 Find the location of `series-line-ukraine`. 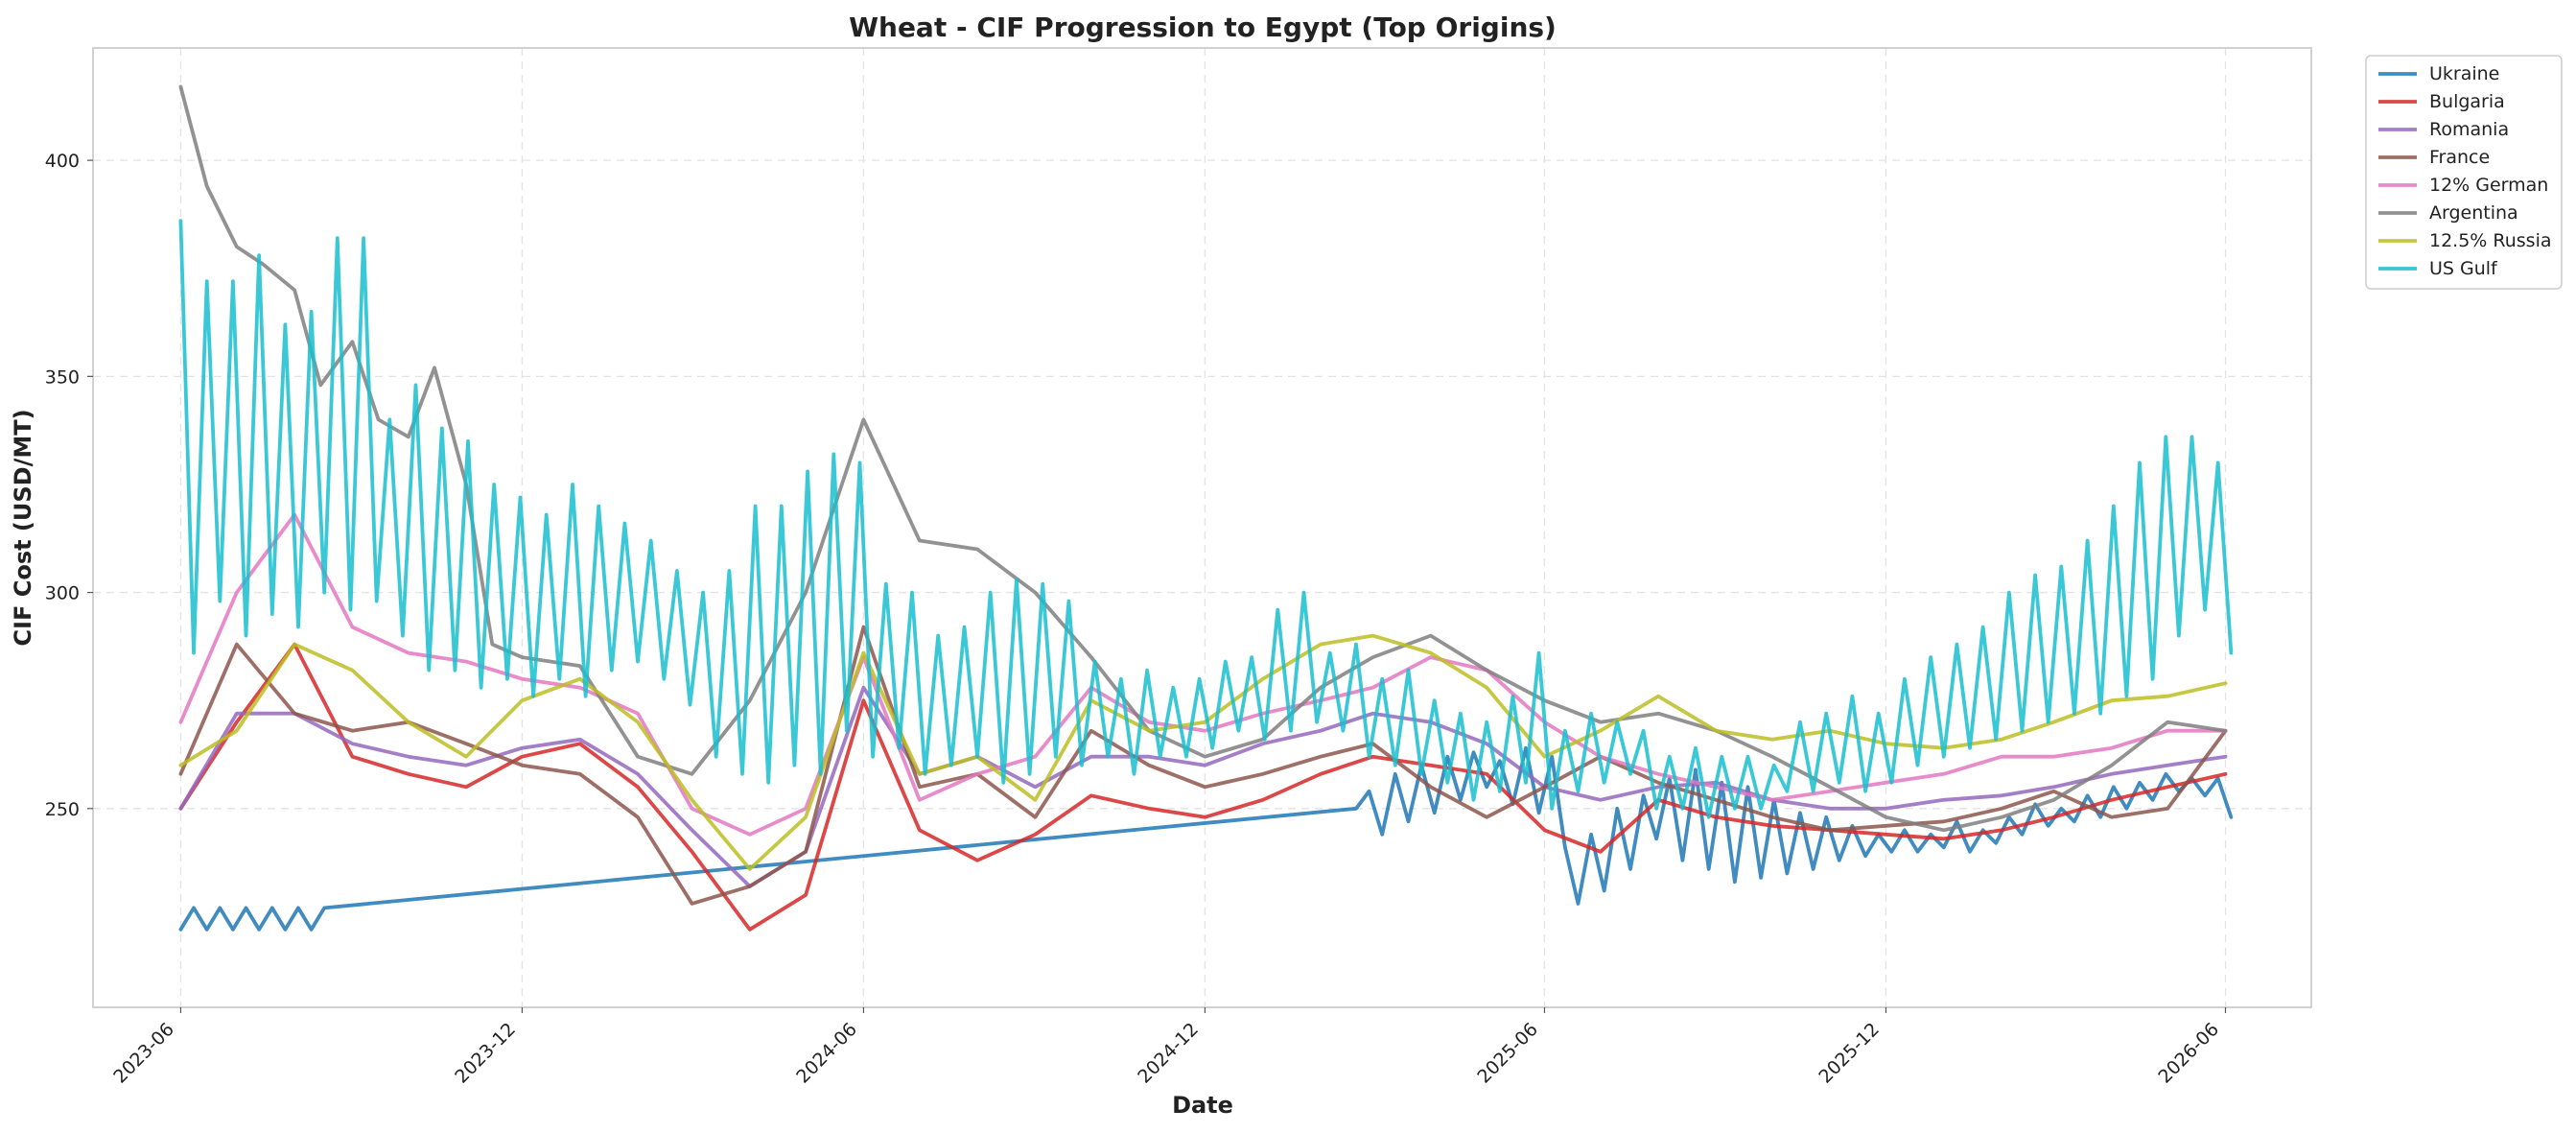

series-line-ukraine is located at coordinates (1206, 838).